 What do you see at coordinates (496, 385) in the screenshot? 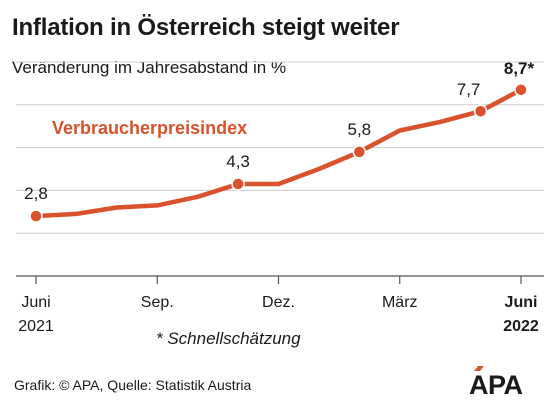
I see `apa-logo-text: APA` at bounding box center [496, 385].